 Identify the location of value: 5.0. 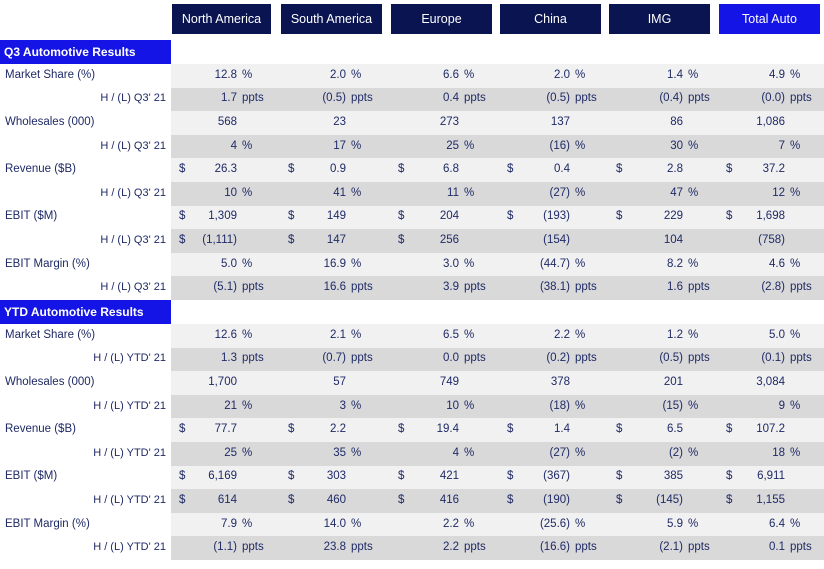
(777, 334).